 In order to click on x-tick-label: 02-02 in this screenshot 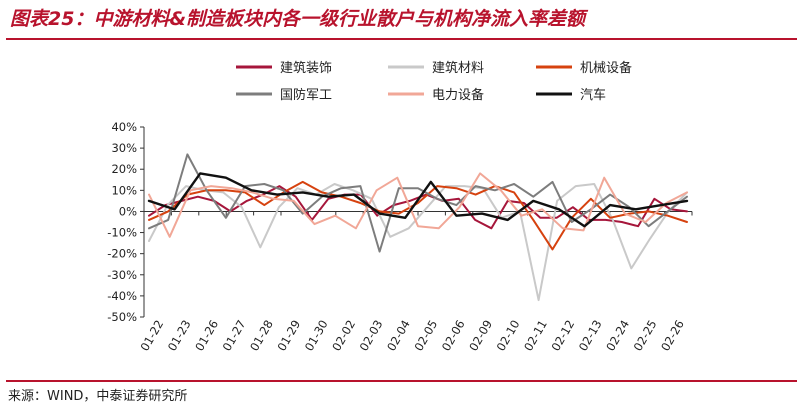, I will do `click(343, 336)`.